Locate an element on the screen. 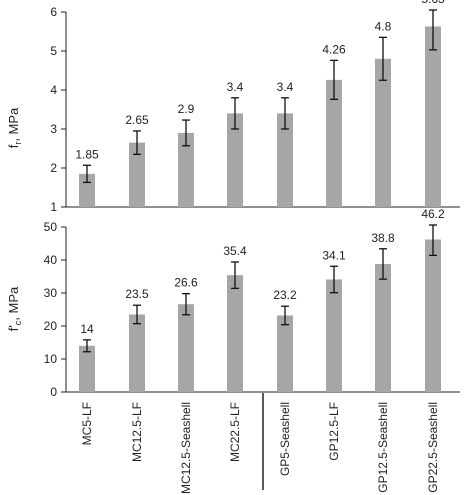 This screenshot has height=495, width=474. y-axis-label-compressive: f'c, MPa is located at coordinates (14, 308).